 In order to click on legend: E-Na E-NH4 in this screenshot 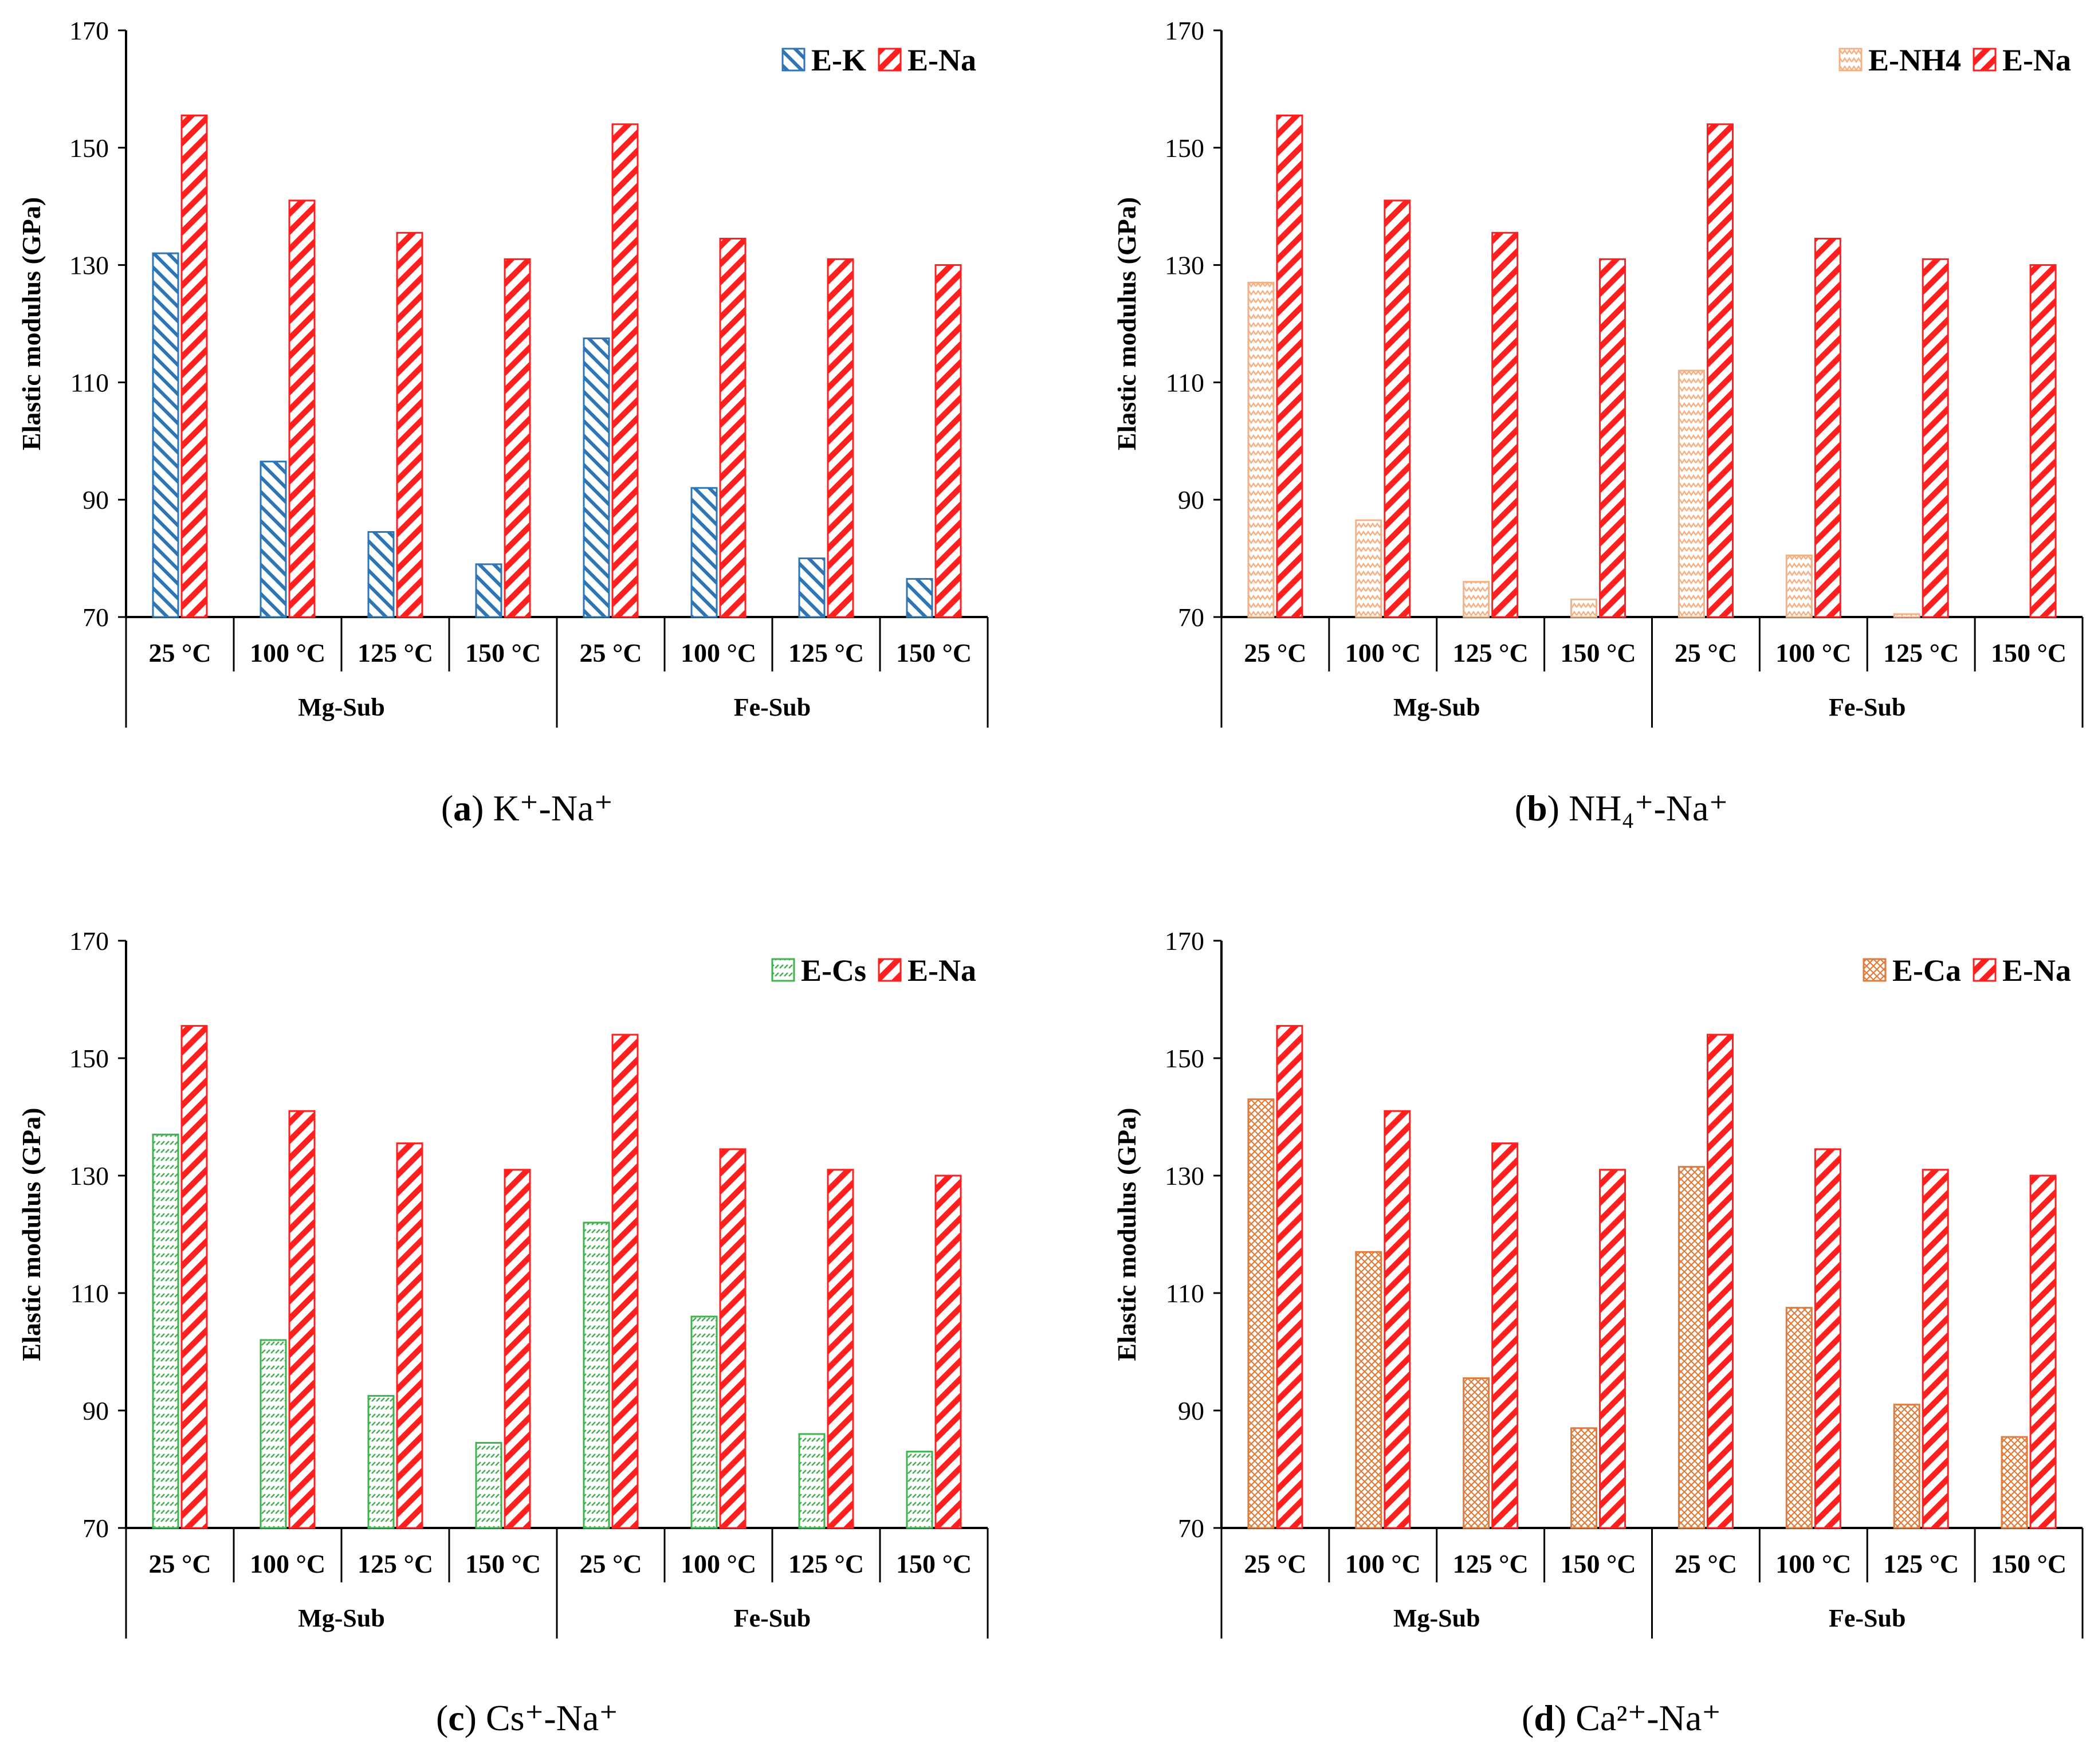, I will do `click(1955, 60)`.